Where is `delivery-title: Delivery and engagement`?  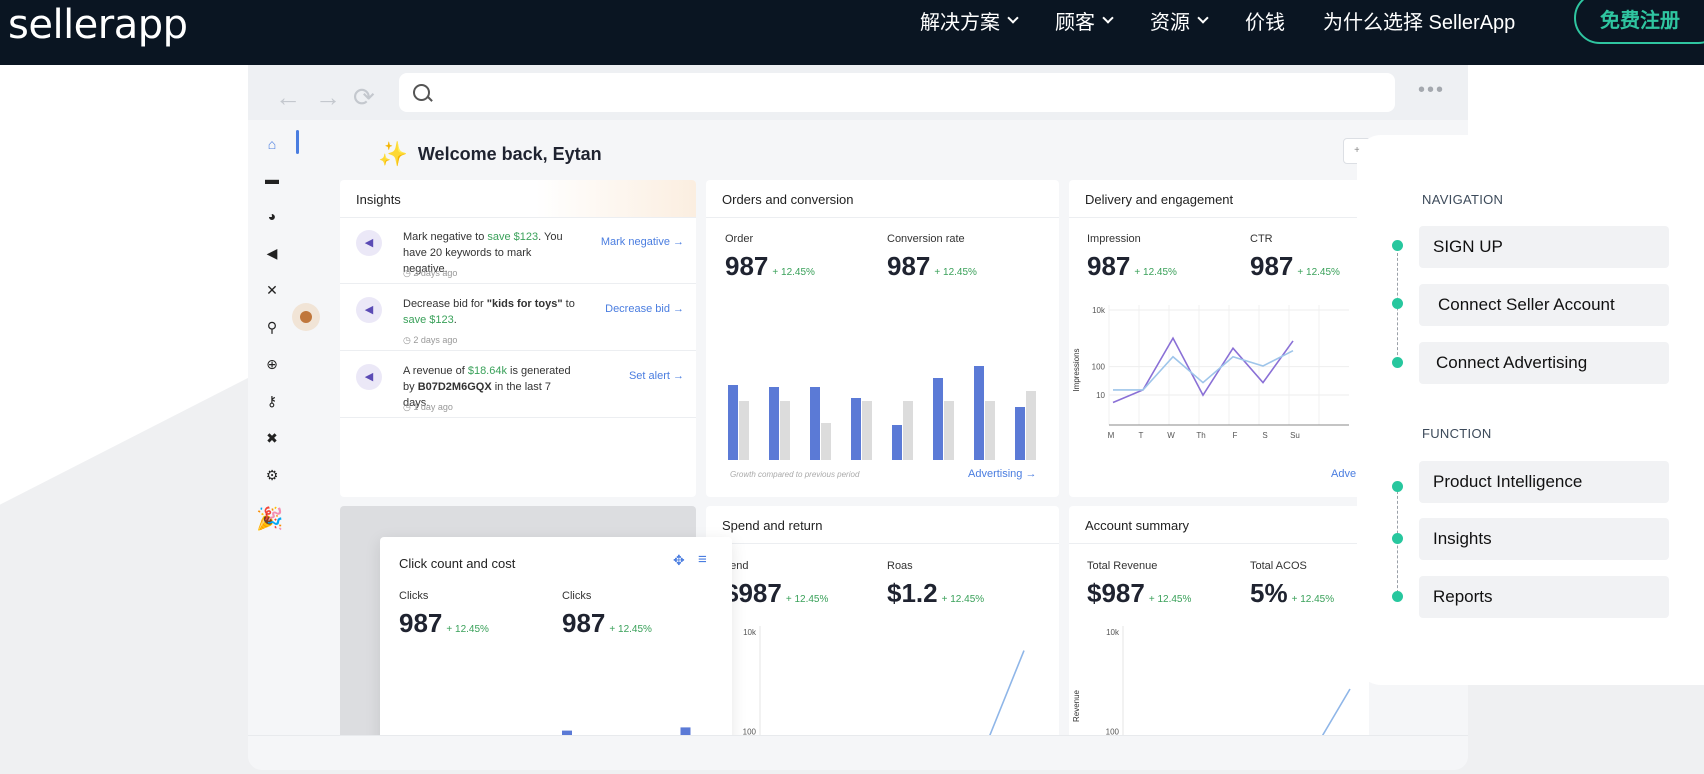 delivery-title: Delivery and engagement is located at coordinates (1159, 199).